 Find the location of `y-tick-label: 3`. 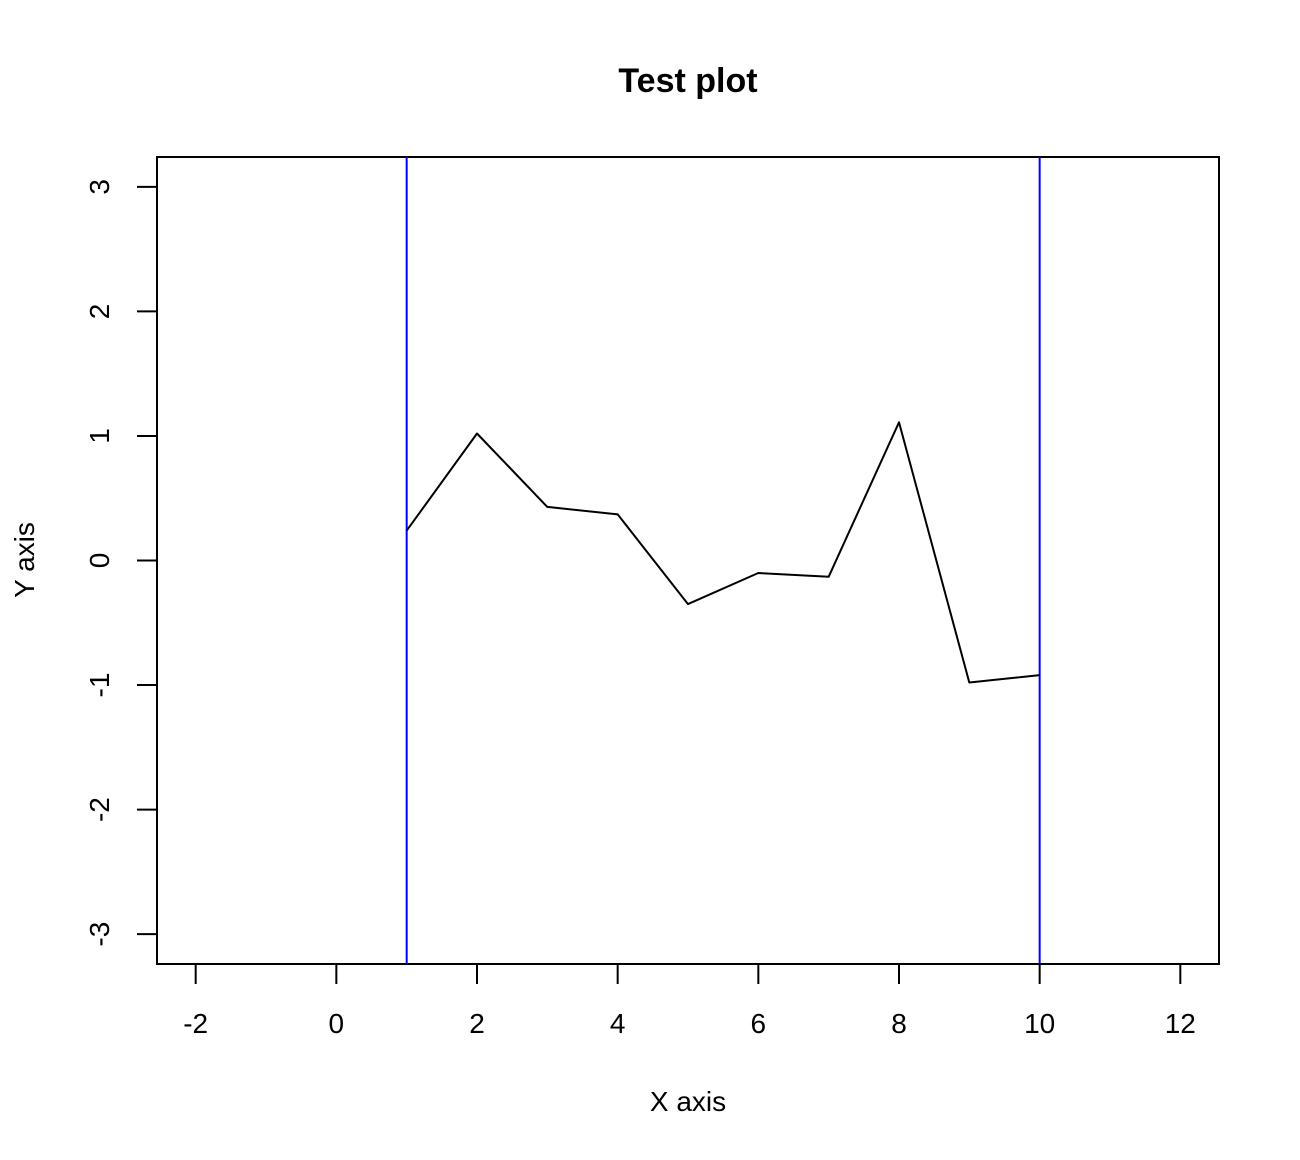

y-tick-label: 3 is located at coordinates (99, 187).